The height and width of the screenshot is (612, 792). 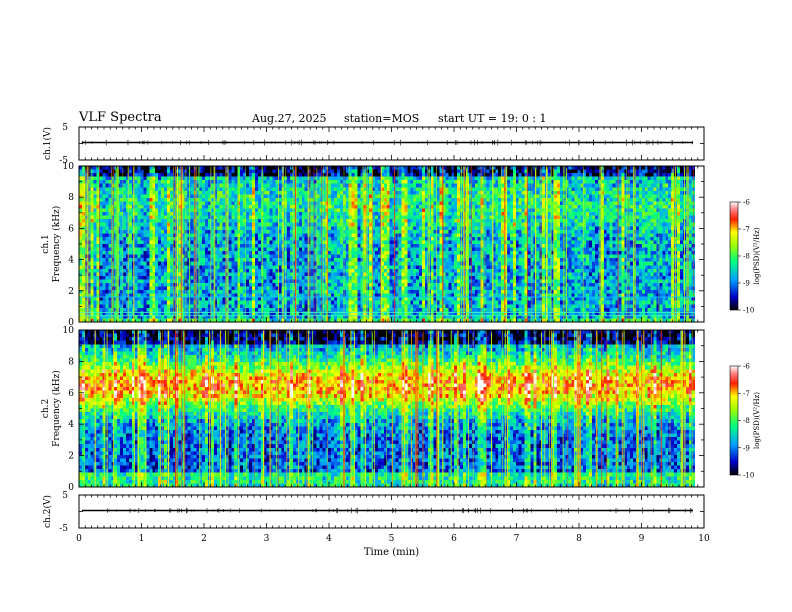 What do you see at coordinates (79, 539) in the screenshot?
I see `x-tick-label: 0` at bounding box center [79, 539].